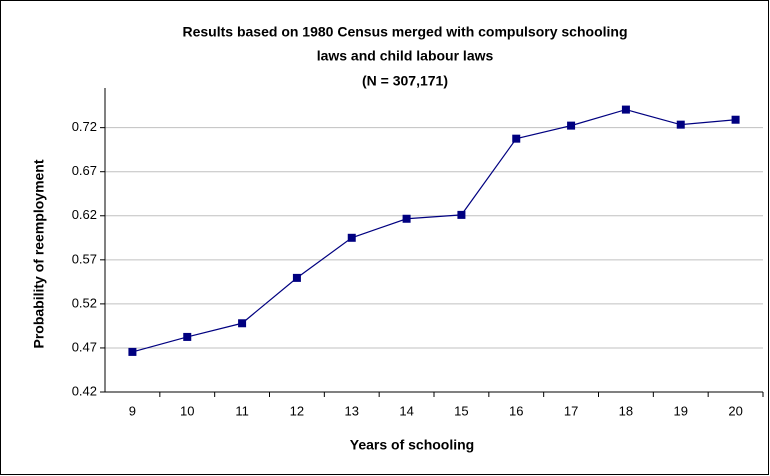 The height and width of the screenshot is (476, 770). What do you see at coordinates (187, 410) in the screenshot?
I see `x-tick-label: 10` at bounding box center [187, 410].